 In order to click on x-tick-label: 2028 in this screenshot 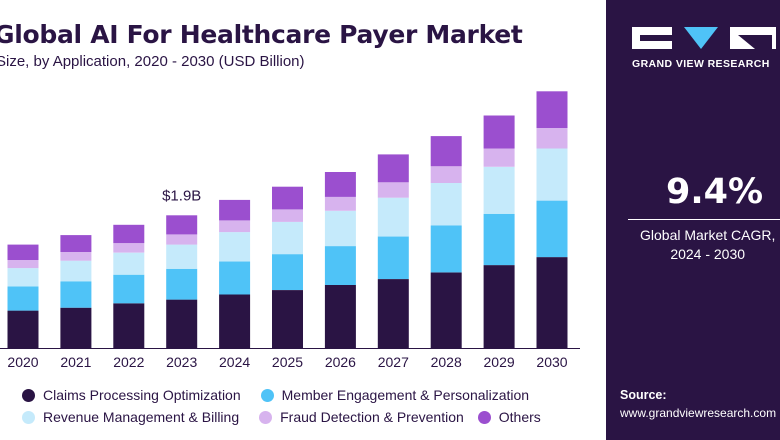, I will do `click(446, 362)`.